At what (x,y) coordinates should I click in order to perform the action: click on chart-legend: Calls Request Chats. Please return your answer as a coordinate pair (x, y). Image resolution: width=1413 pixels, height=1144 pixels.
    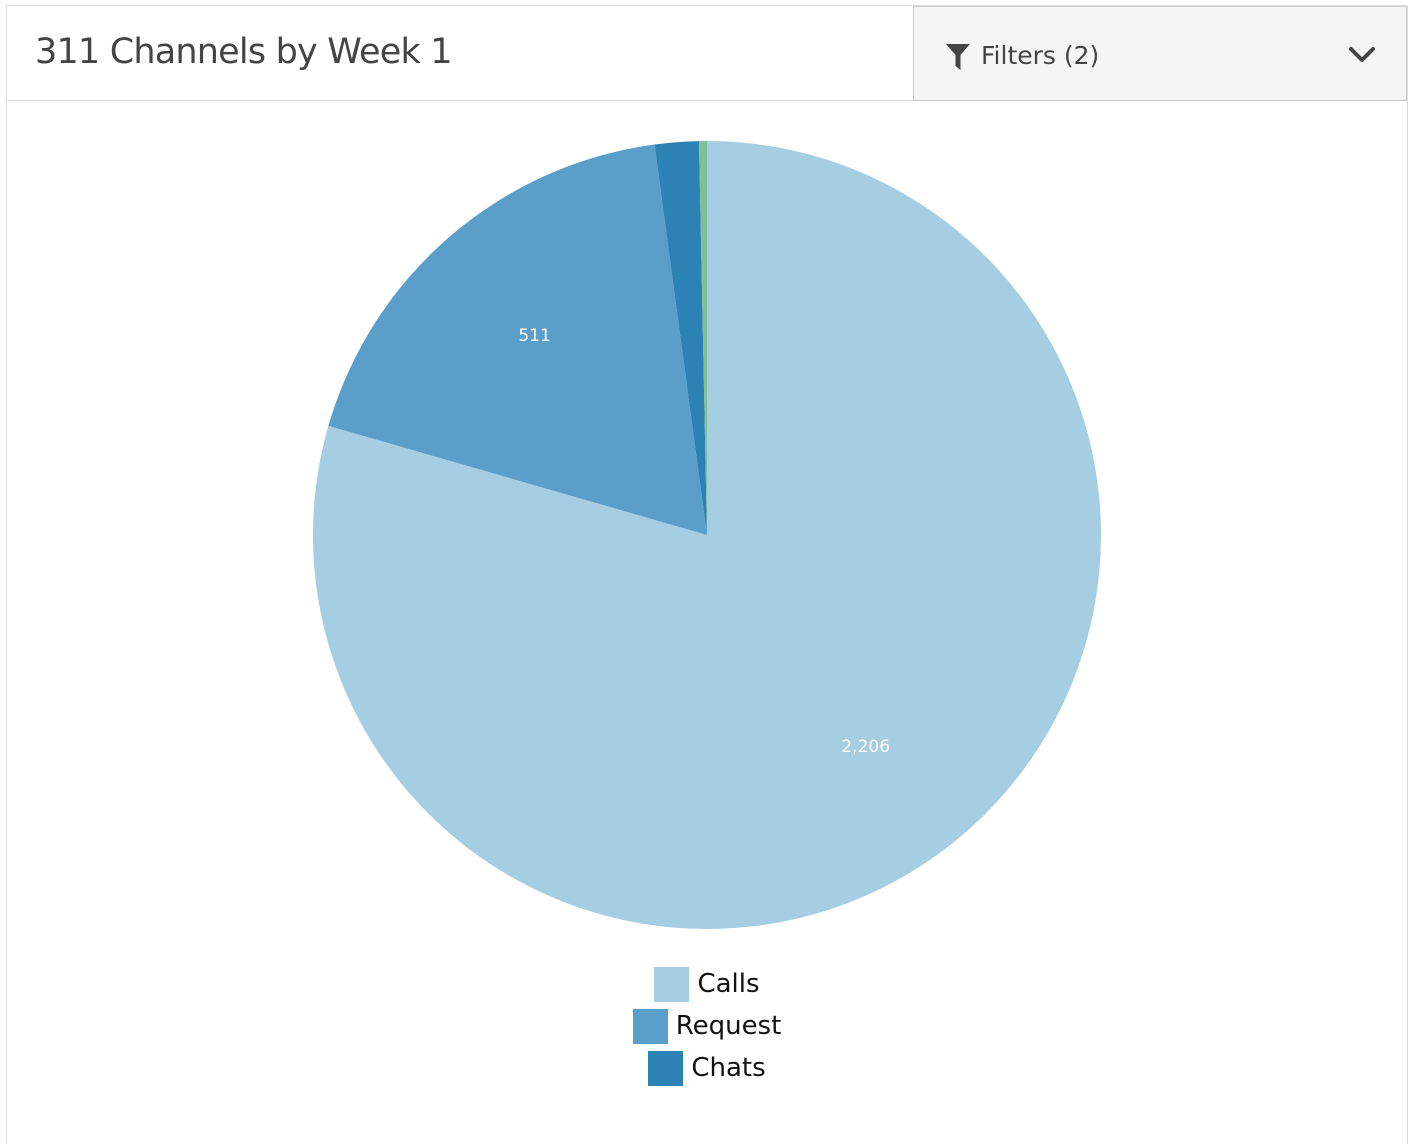
    Looking at the image, I should click on (707, 1026).